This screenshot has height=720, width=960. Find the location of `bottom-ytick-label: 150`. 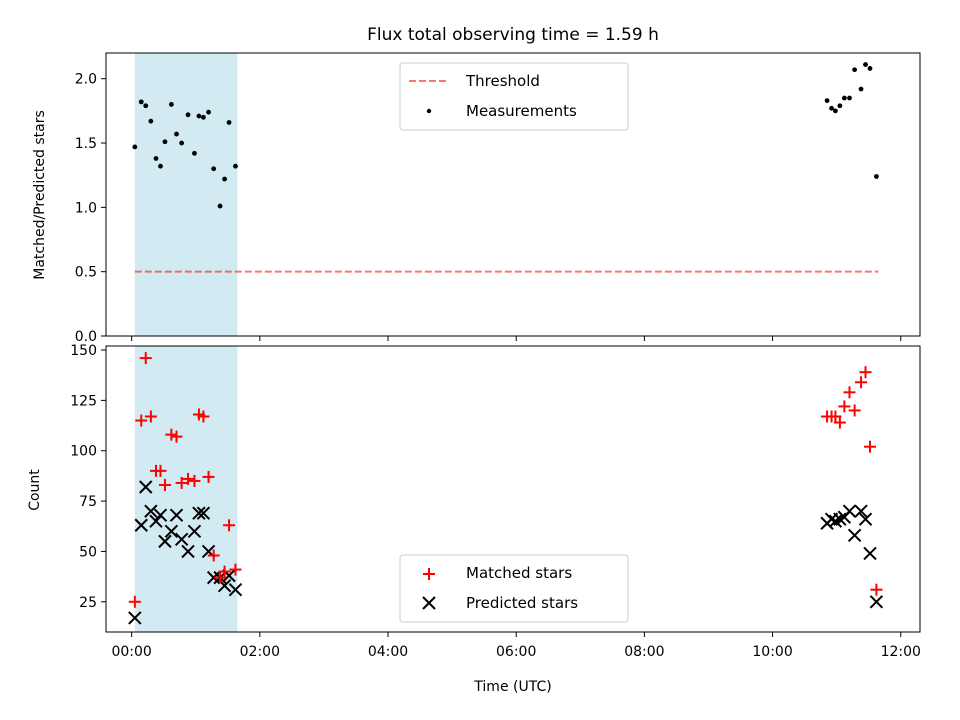

bottom-ytick-label: 150 is located at coordinates (83, 351).